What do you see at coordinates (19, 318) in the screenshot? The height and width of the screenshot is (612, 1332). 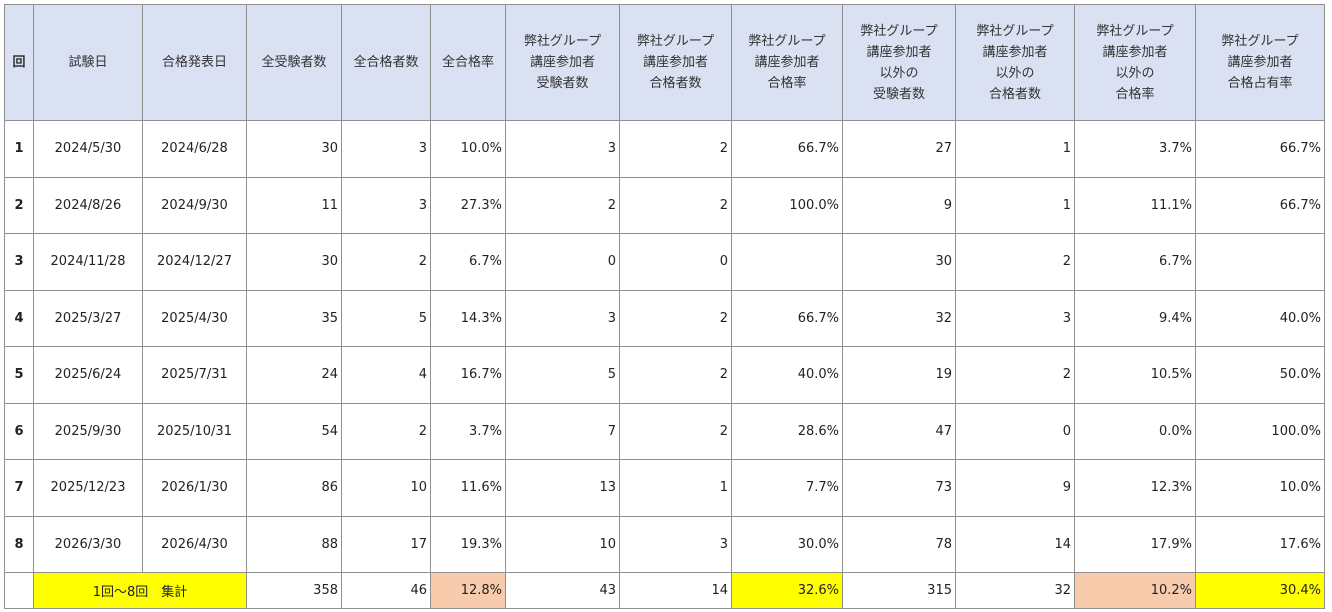 I see `row-number: 4` at bounding box center [19, 318].